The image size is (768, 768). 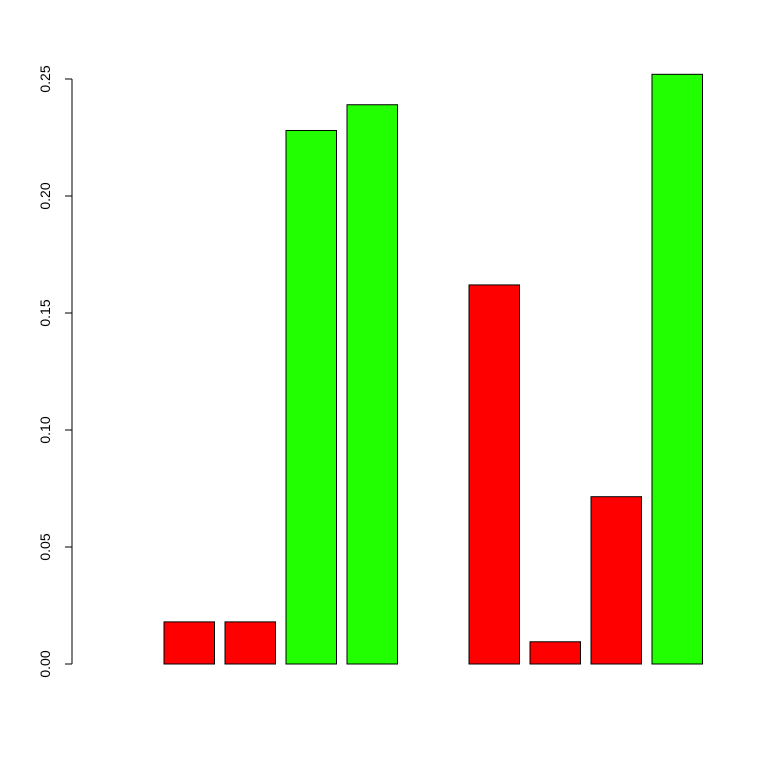 I want to click on y-tick-label: 0.00, so click(x=45, y=663).